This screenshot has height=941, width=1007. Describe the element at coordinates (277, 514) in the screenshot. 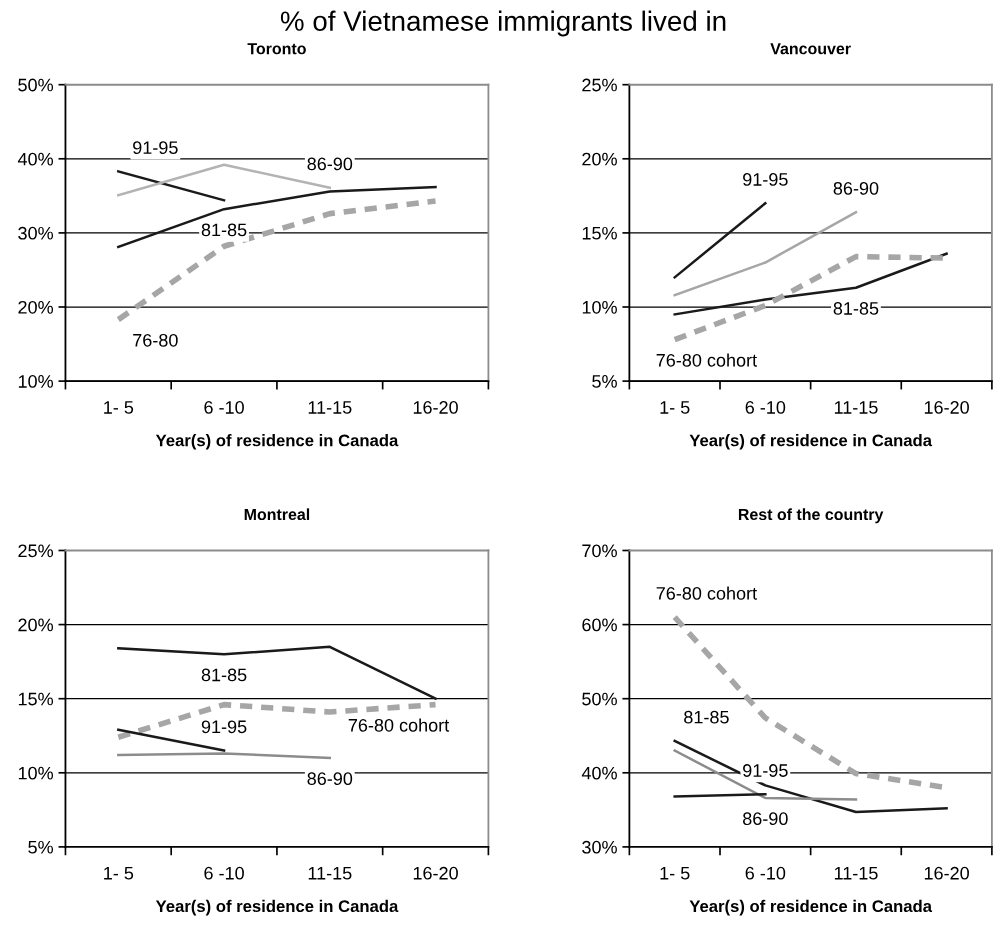

I see `chart-title: Montreal` at that location.